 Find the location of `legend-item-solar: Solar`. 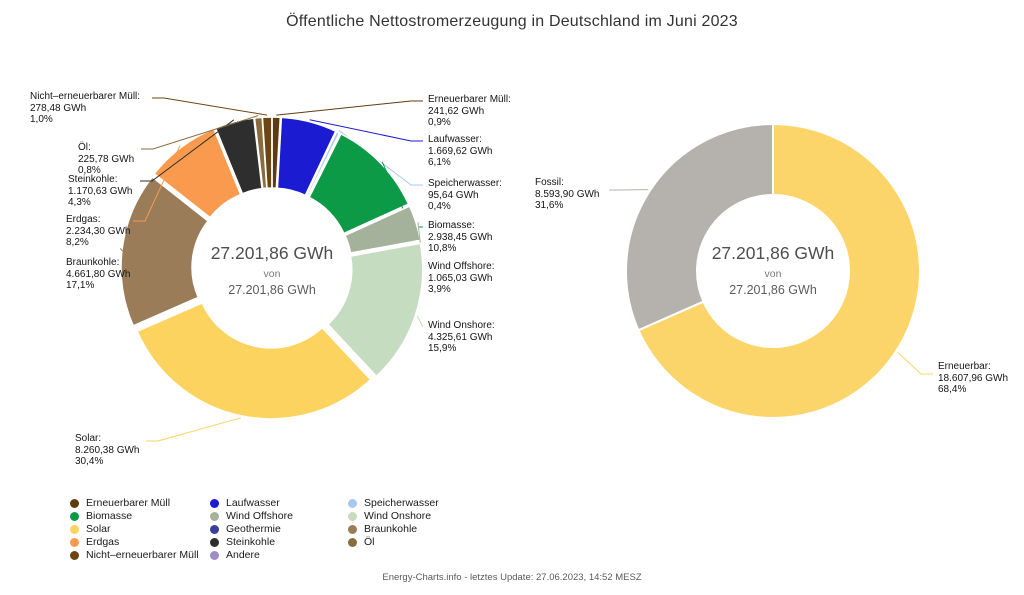

legend-item-solar: Solar is located at coordinates (134, 529).